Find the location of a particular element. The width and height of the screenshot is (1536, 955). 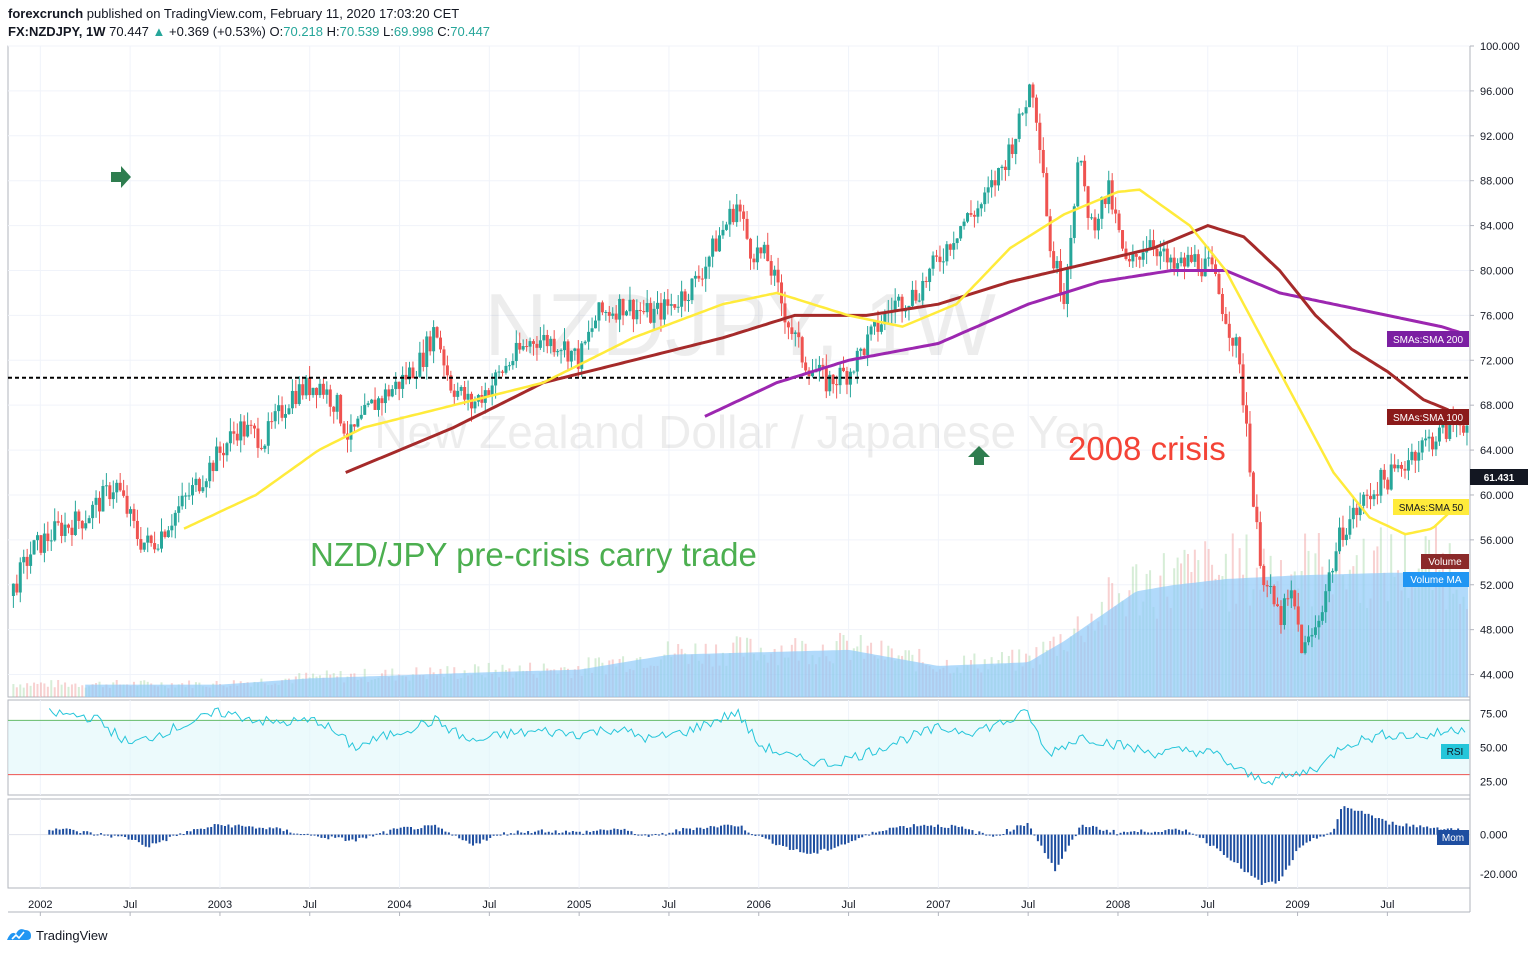

crisis-annotation: 2008 crisis is located at coordinates (1147, 448).